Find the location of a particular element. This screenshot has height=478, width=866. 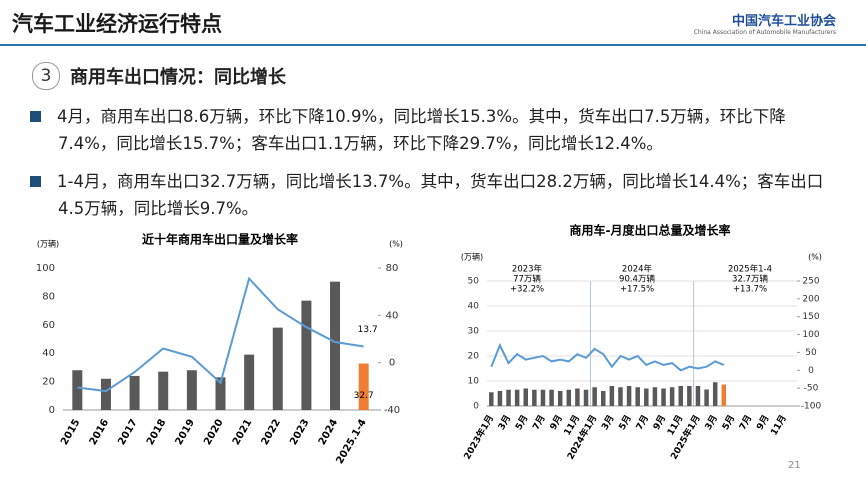

y2-tick-label: 80 is located at coordinates (392, 268).